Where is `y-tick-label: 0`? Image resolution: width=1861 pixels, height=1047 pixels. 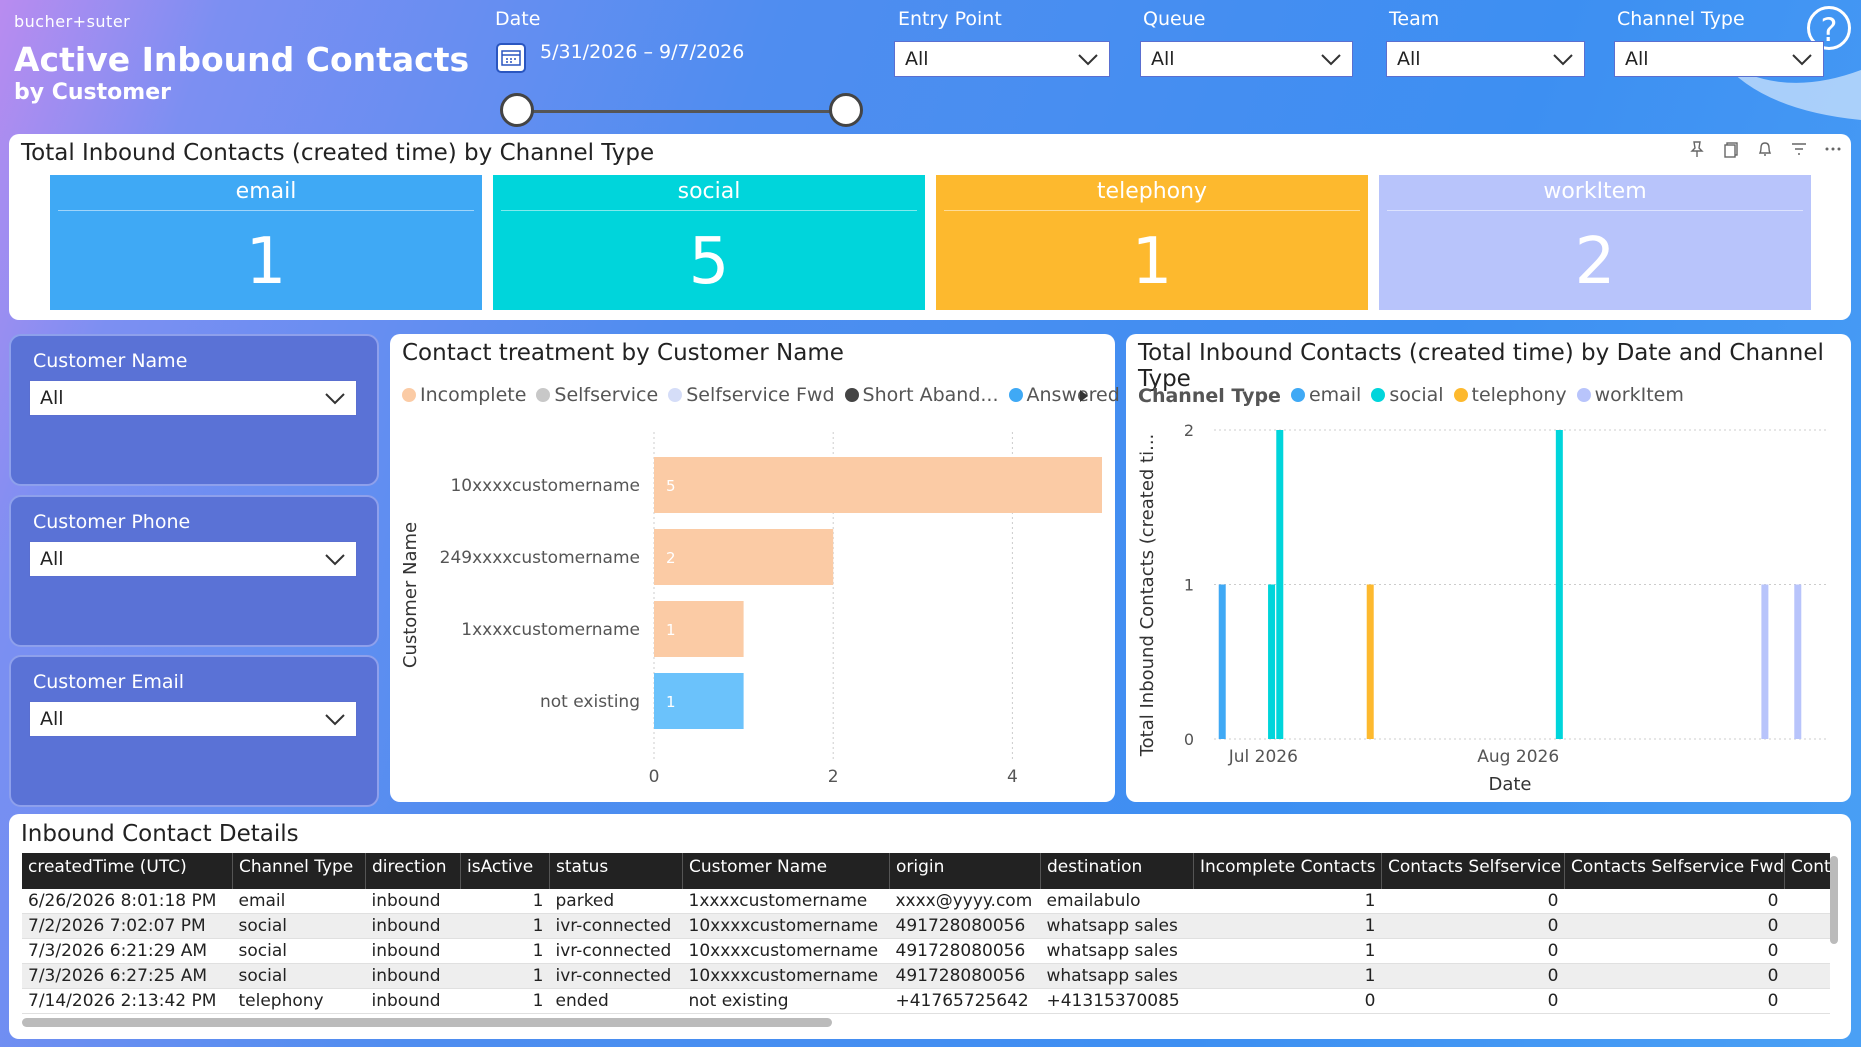
y-tick-label: 0 is located at coordinates (1189, 739).